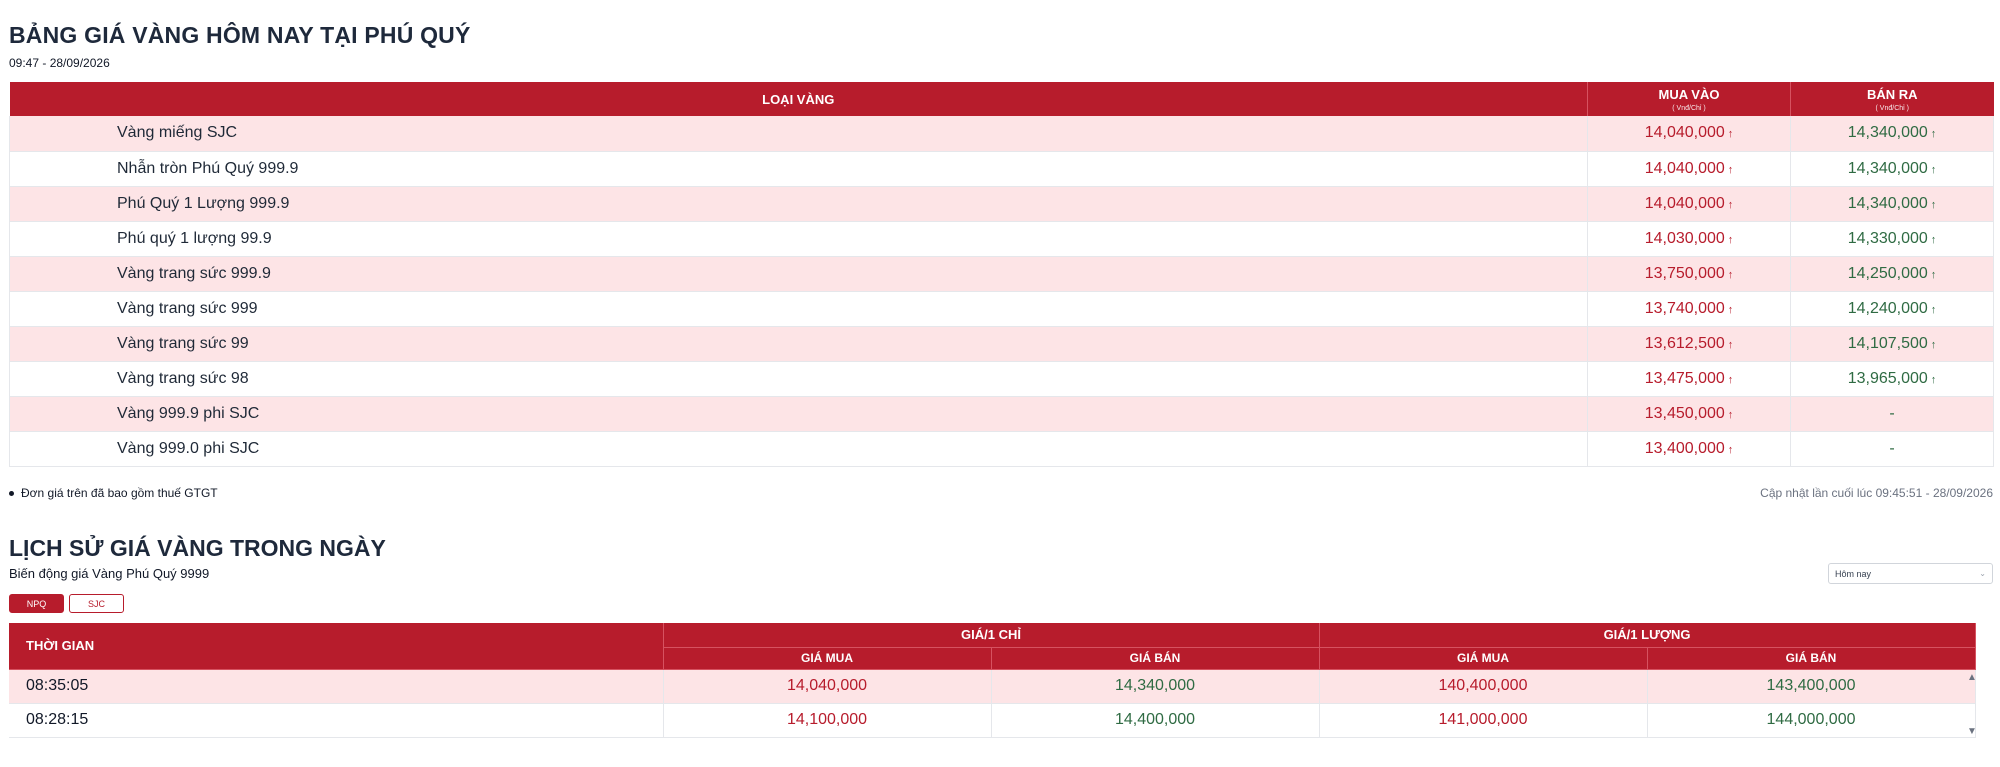 The width and height of the screenshot is (2000, 767). I want to click on table-row: Vàng trang sức 98 13,475,000 ↑ 13,965,000 ↑, so click(1001, 379).